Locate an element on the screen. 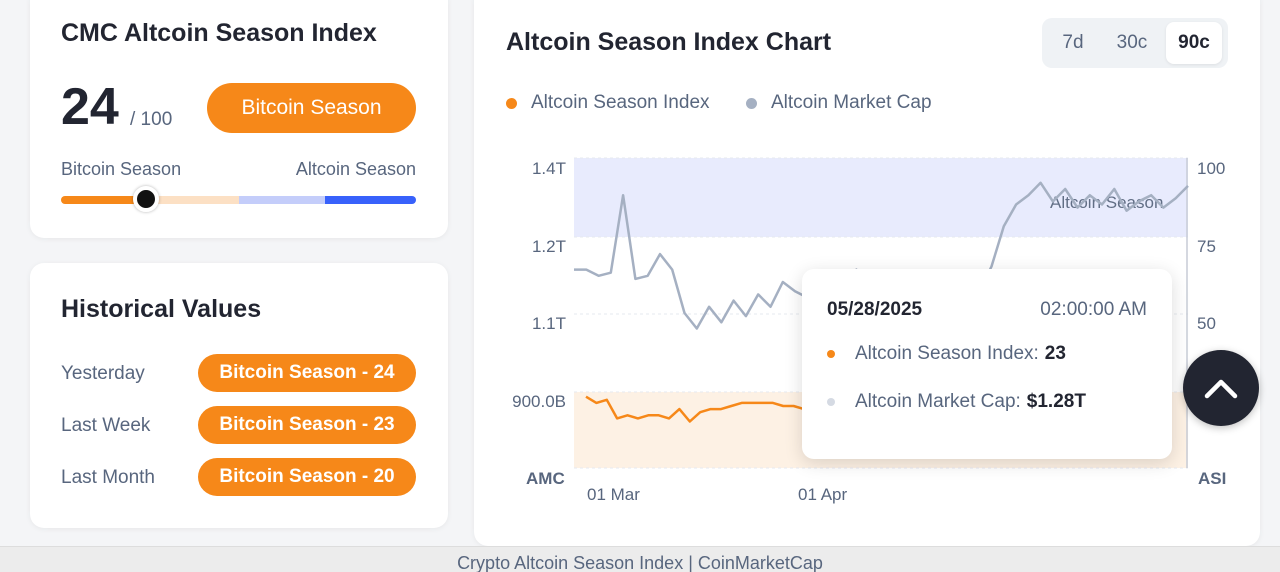 The image size is (1280, 572). altcoin-season-band-label: Altcoin Season is located at coordinates (1106, 202).